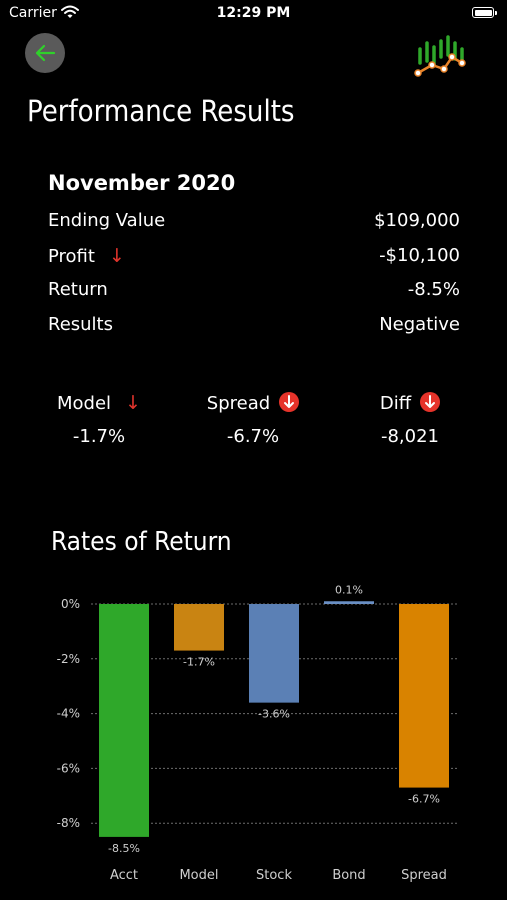  I want to click on carrier-label: Carrier, so click(33, 13).